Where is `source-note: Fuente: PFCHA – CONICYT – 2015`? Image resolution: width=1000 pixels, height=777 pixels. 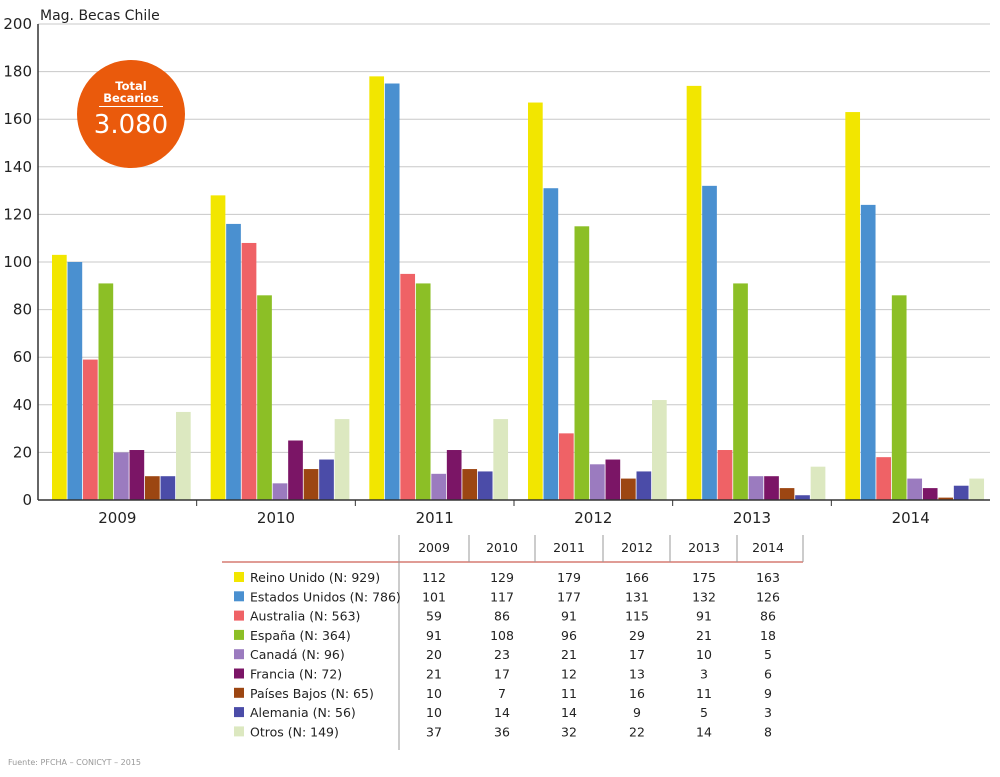 source-note: Fuente: PFCHA – CONICYT – 2015 is located at coordinates (74, 762).